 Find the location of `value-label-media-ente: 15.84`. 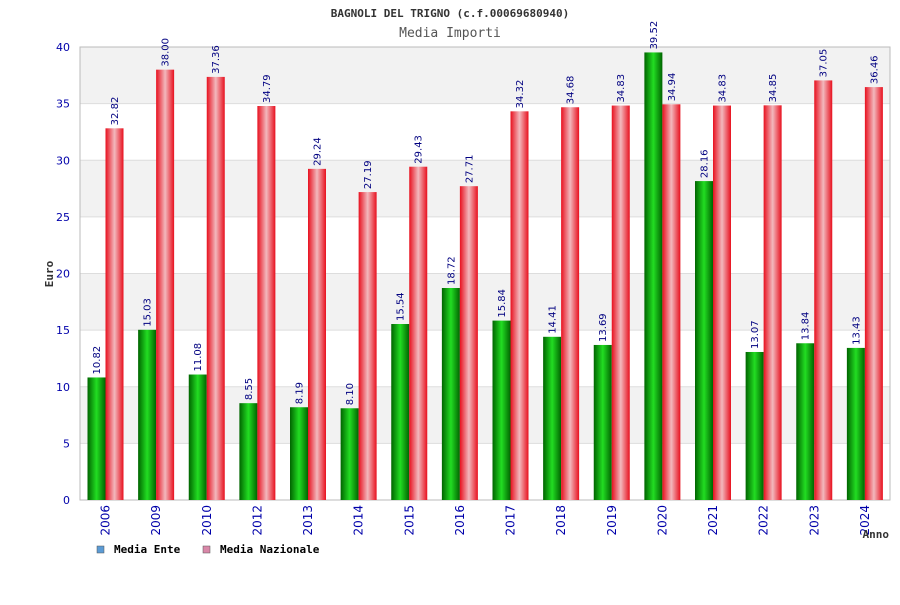

value-label-media-ente: 15.84 is located at coordinates (502, 303).